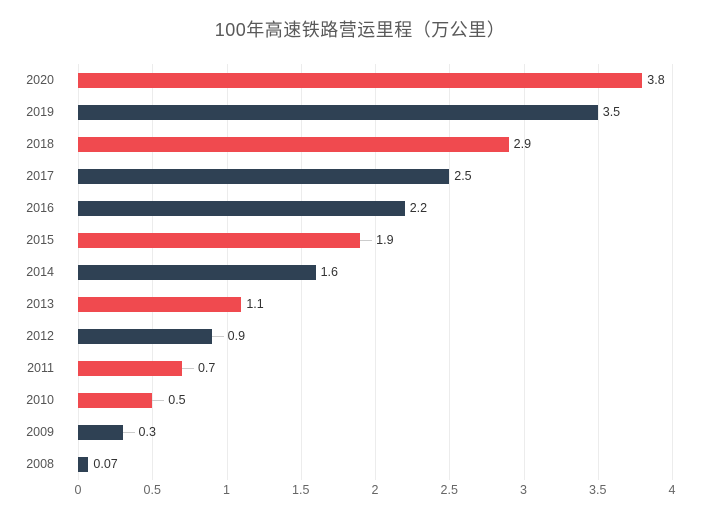 The image size is (720, 509). I want to click on value-label: 1.9, so click(385, 240).